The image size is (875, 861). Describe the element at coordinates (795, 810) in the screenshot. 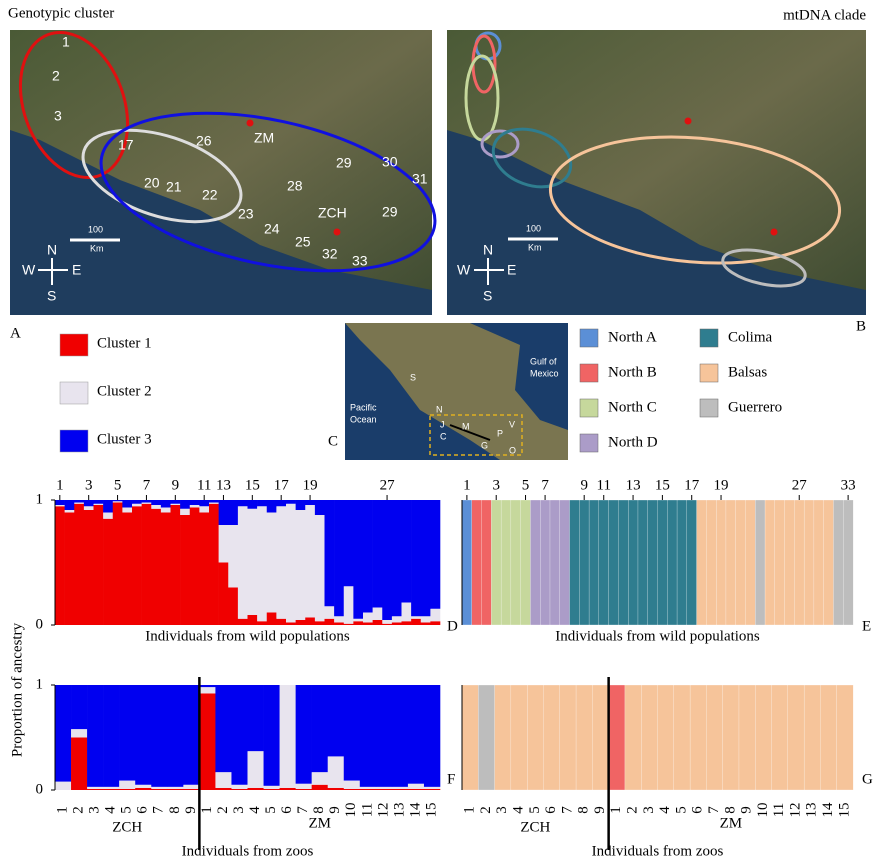

I see `x-tick-label: 12` at that location.